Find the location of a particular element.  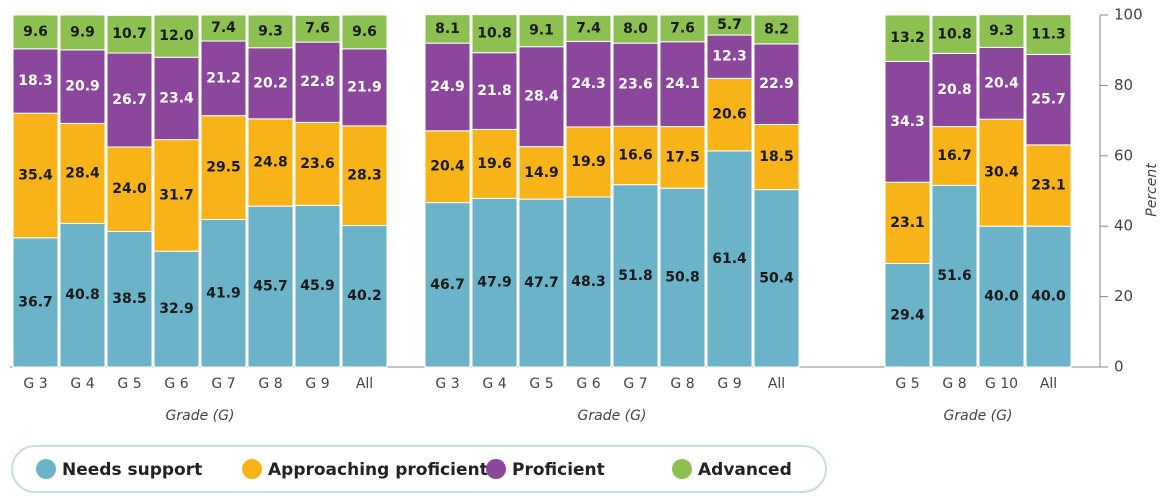

value-label: 50.8 is located at coordinates (682, 278).